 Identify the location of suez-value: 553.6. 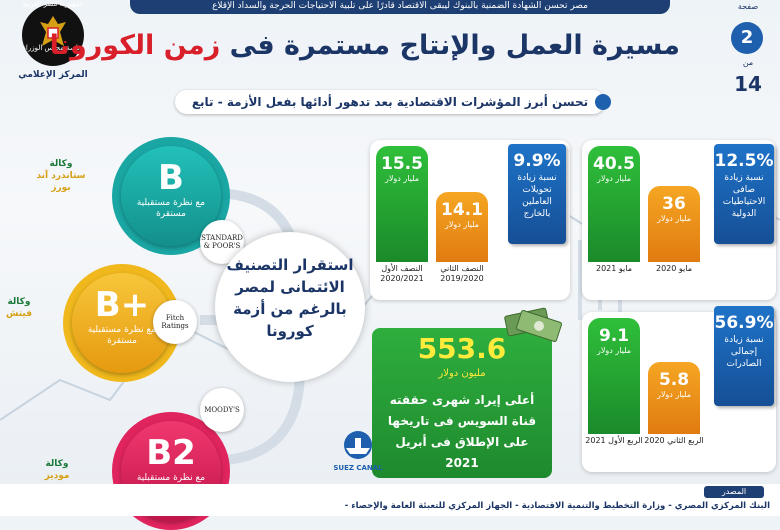
(462, 348).